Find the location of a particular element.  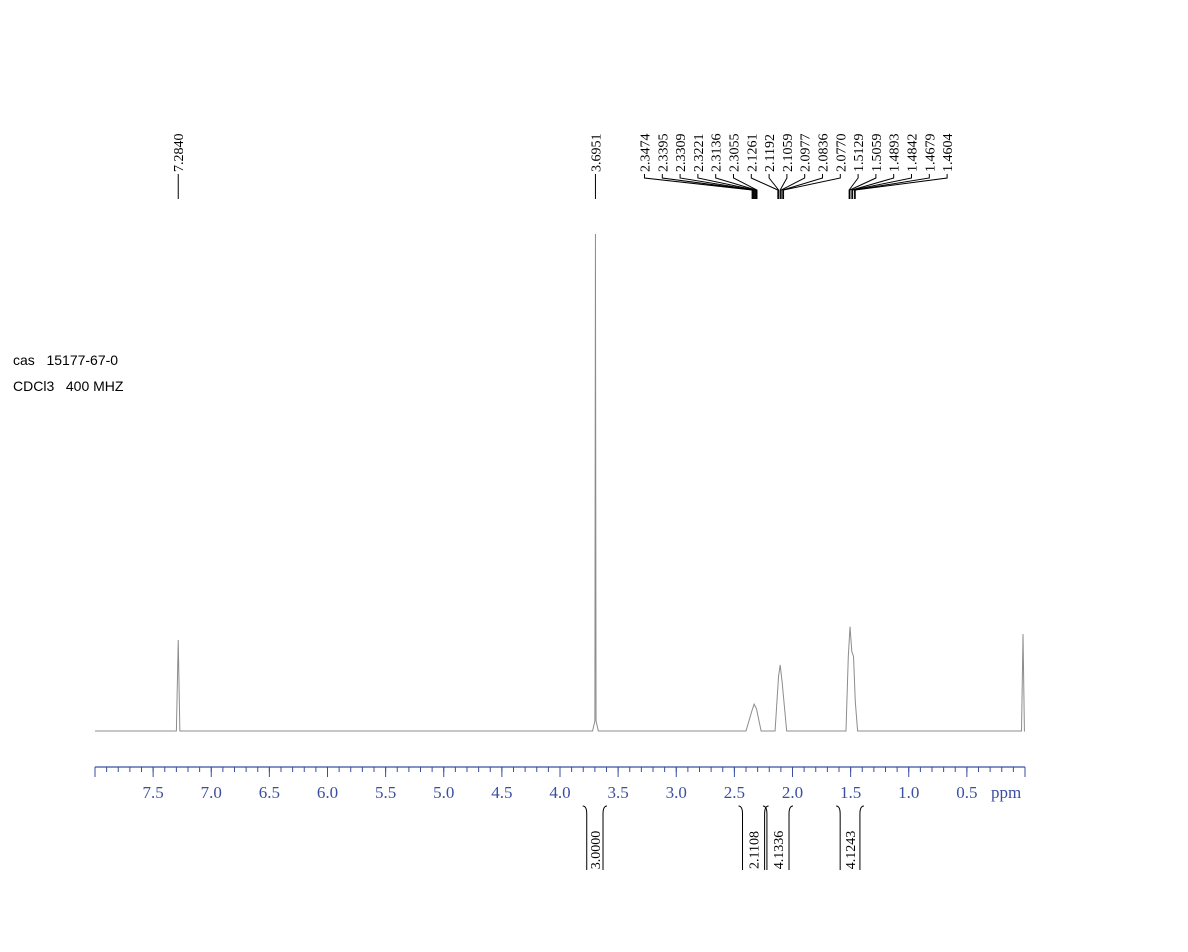

x-axis-label: ppm is located at coordinates (1006, 792).